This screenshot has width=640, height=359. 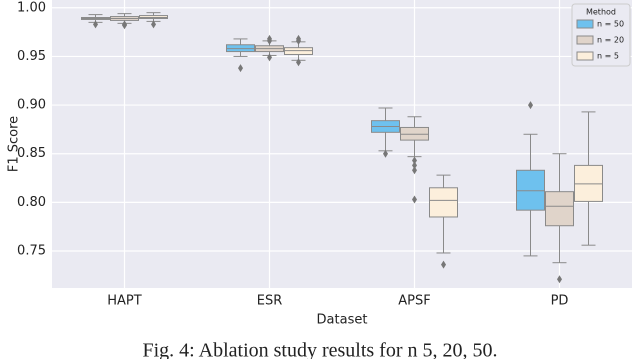 What do you see at coordinates (560, 301) in the screenshot?
I see `x-tick-label: PD` at bounding box center [560, 301].